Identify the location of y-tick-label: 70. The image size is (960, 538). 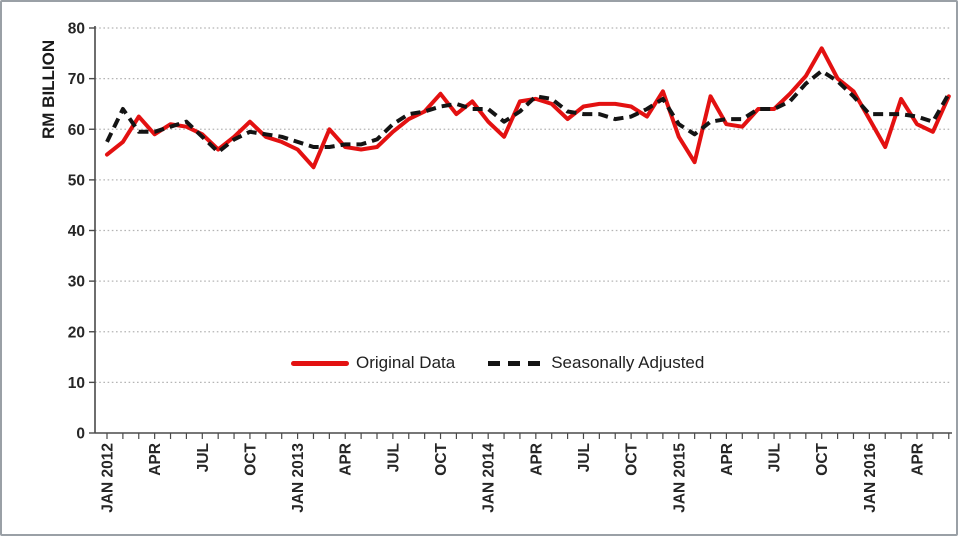
(76, 79).